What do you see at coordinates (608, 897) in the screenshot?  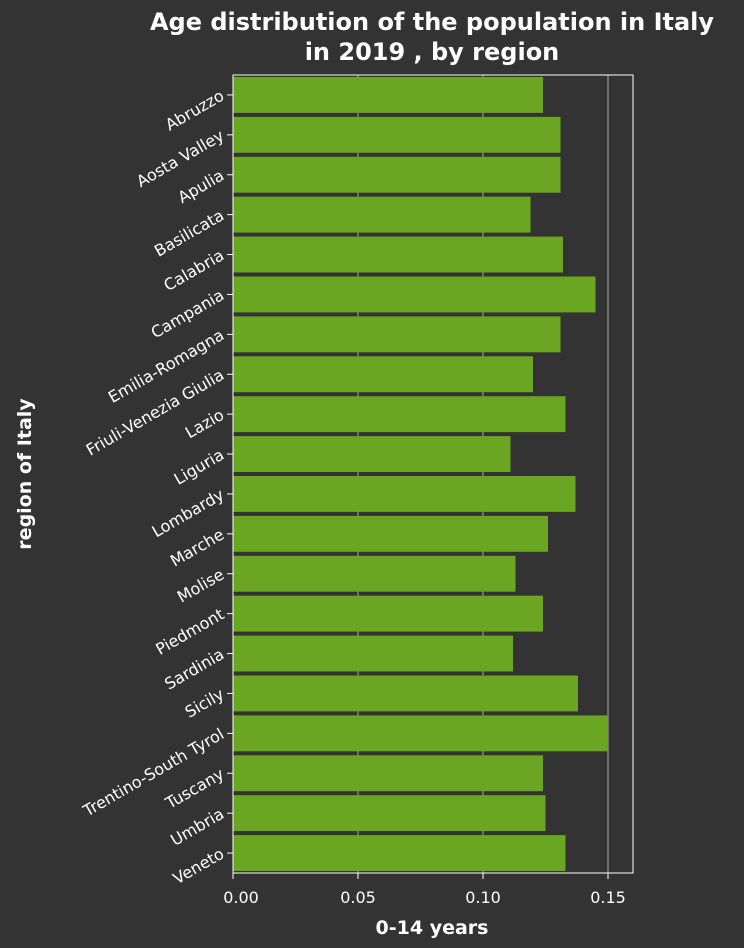 I see `x-tick-label: 0.15` at bounding box center [608, 897].